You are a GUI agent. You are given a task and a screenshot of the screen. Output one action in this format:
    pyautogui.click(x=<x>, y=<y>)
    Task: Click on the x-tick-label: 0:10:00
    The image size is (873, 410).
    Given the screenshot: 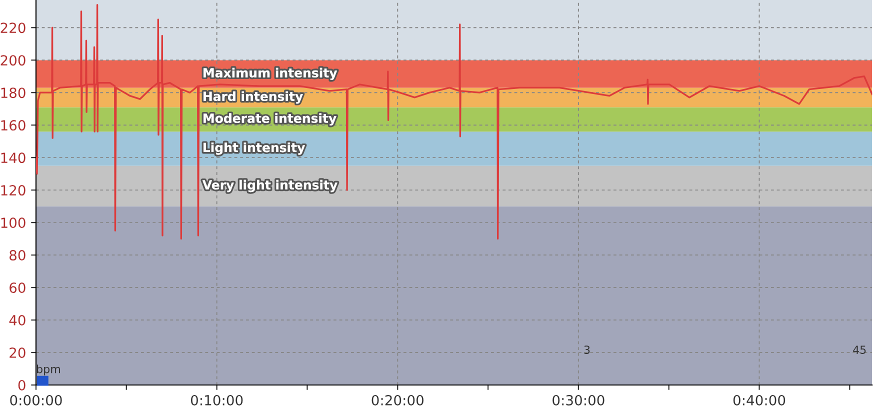 What is the action you would take?
    pyautogui.click(x=216, y=400)
    